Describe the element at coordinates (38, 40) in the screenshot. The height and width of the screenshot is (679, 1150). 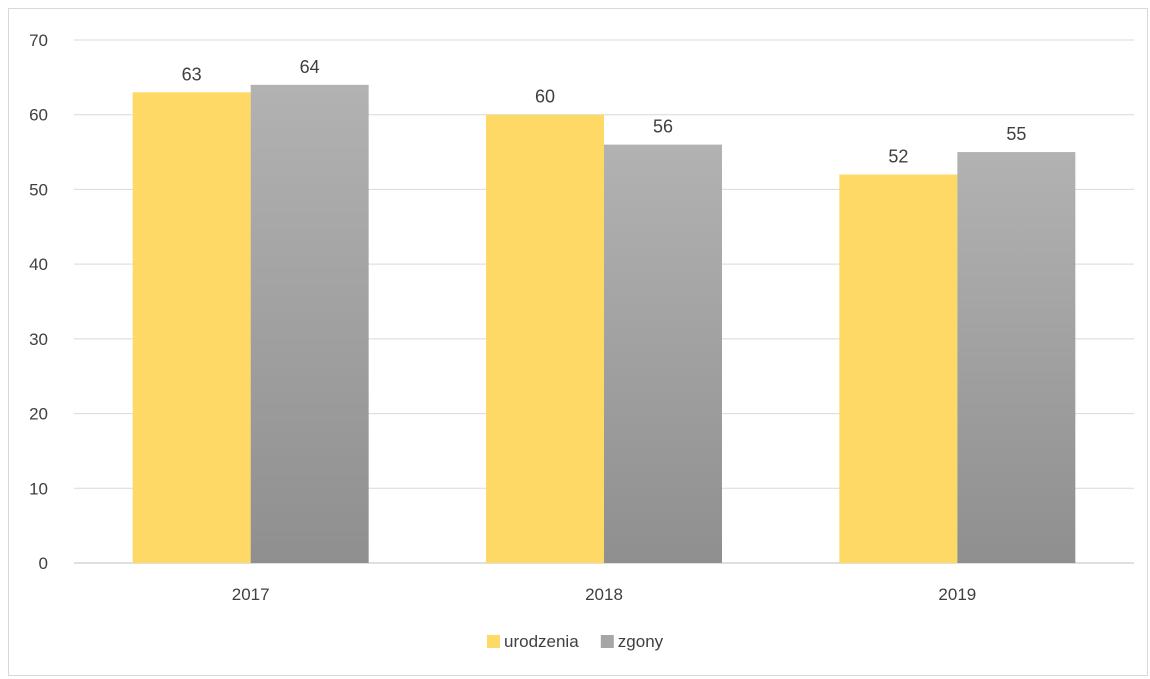
I see `y-tick-label: 70` at that location.